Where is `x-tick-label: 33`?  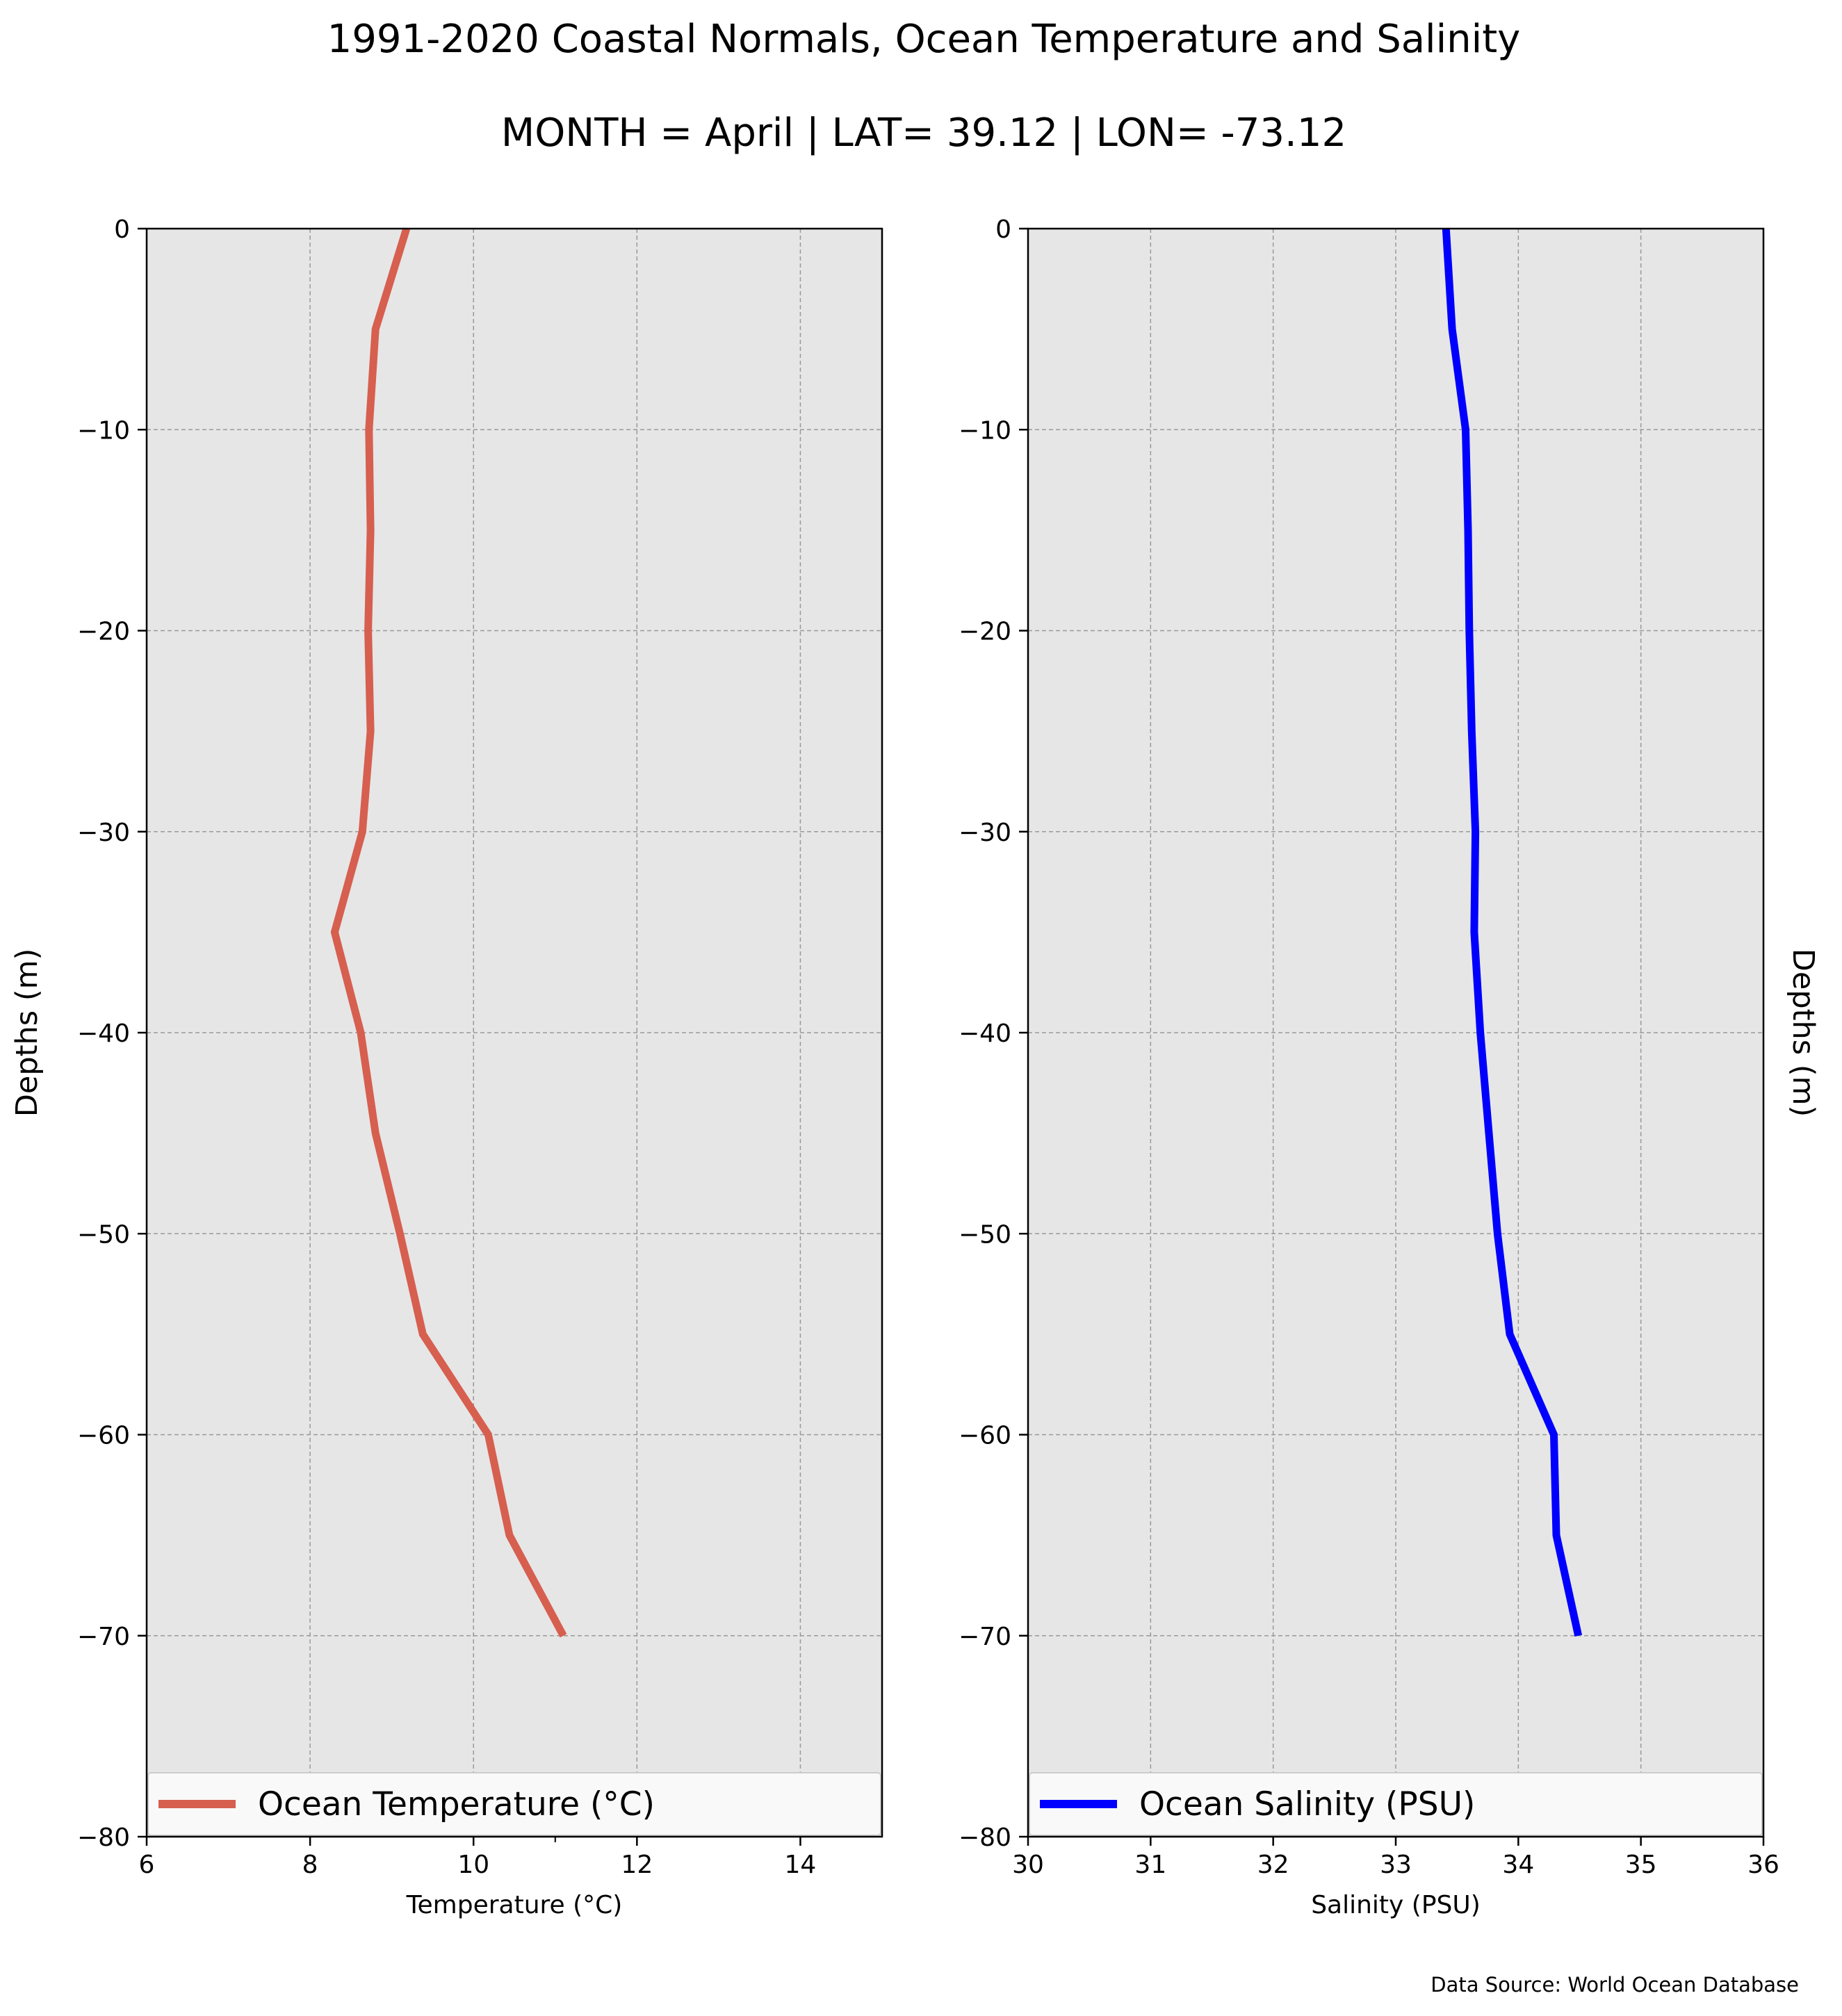
x-tick-label: 33 is located at coordinates (1396, 1865).